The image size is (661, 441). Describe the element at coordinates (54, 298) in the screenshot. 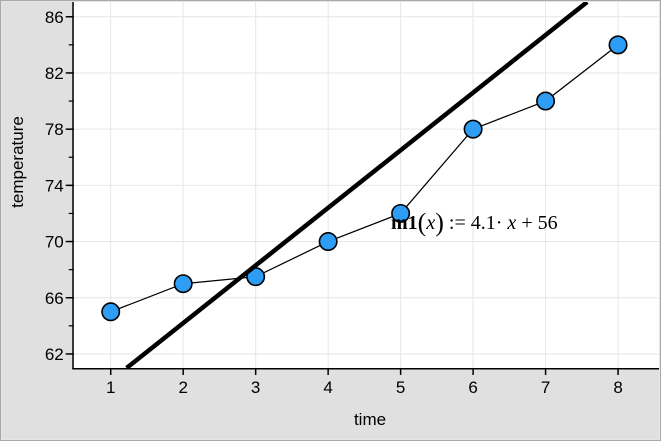

I see `y-tick-label: 66` at that location.